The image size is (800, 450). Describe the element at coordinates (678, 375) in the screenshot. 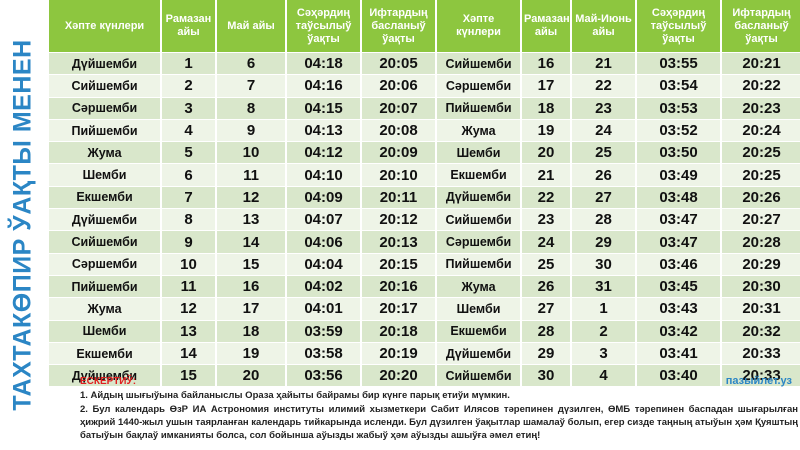

I see `value-cell: 03:40` at that location.